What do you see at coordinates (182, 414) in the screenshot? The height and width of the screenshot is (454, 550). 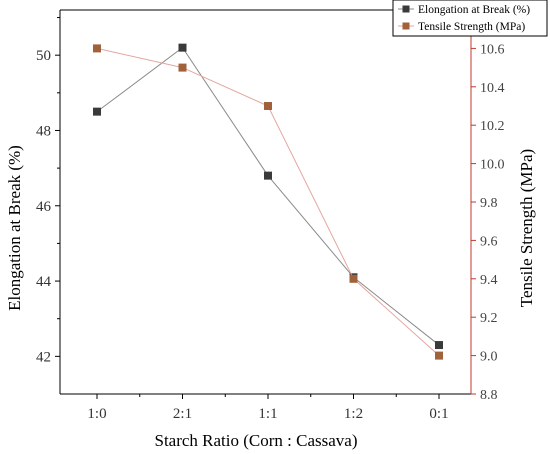 I see `x-tick-label: 2:1` at bounding box center [182, 414].